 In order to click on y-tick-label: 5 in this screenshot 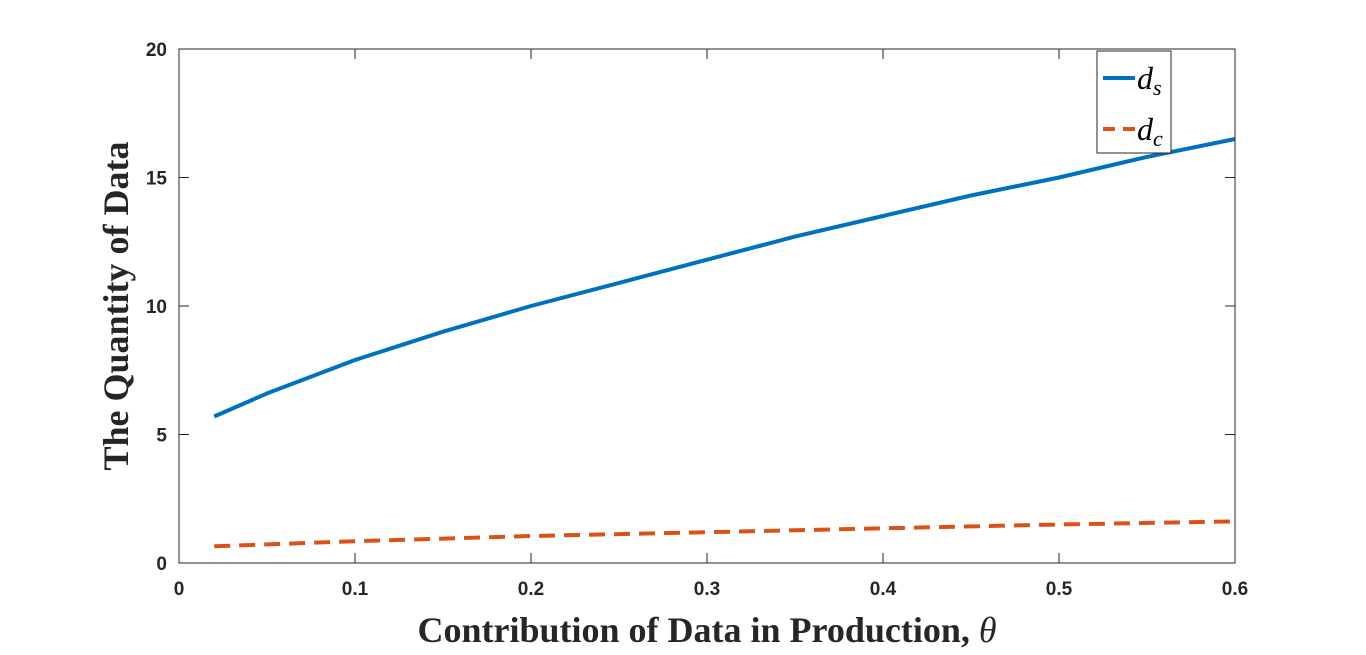, I will do `click(161, 436)`.